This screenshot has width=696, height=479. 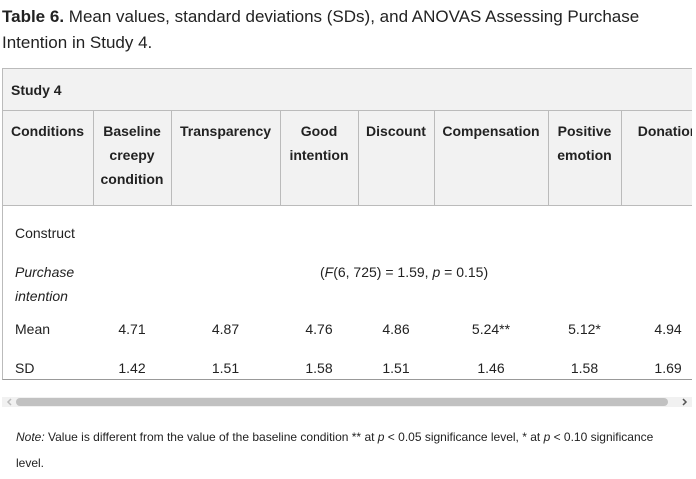 I want to click on scrollbar, so click(x=348, y=402).